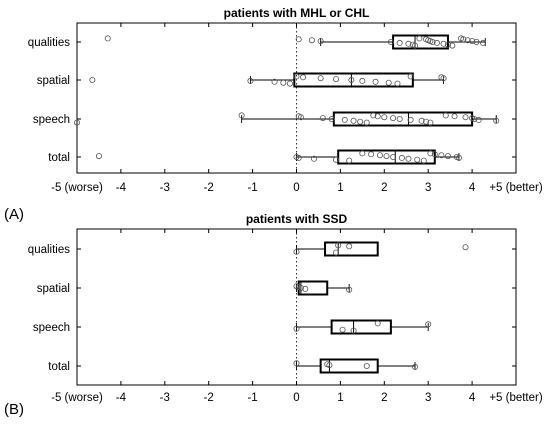 This screenshot has width=550, height=424. What do you see at coordinates (384, 398) in the screenshot?
I see `x-tick-label: 2` at bounding box center [384, 398].